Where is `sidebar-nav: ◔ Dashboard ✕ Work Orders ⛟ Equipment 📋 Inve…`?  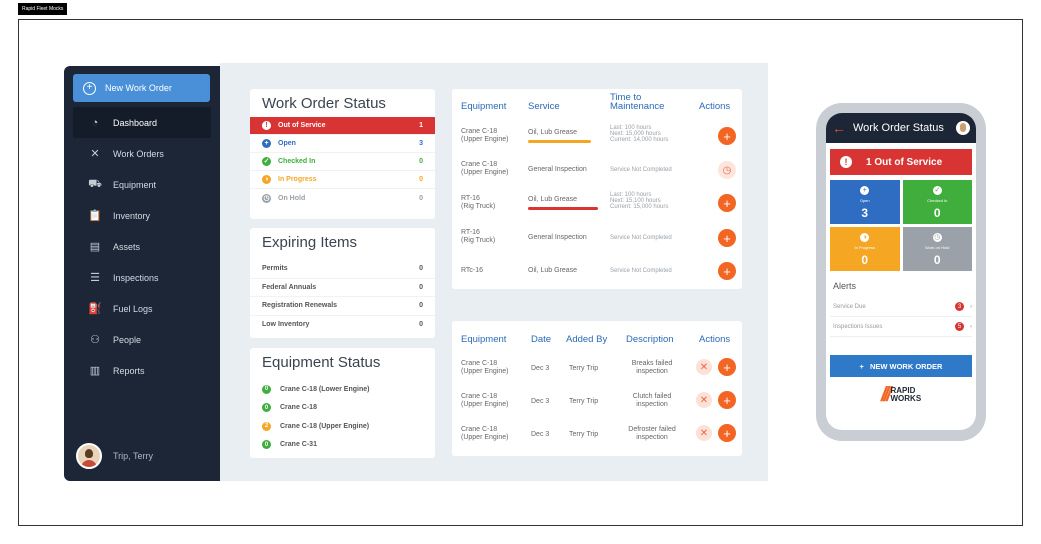
sidebar-nav: ◔ Dashboard ✕ Work Orders ⛟ Equipment 📋 Inve… is located at coordinates (142, 246).